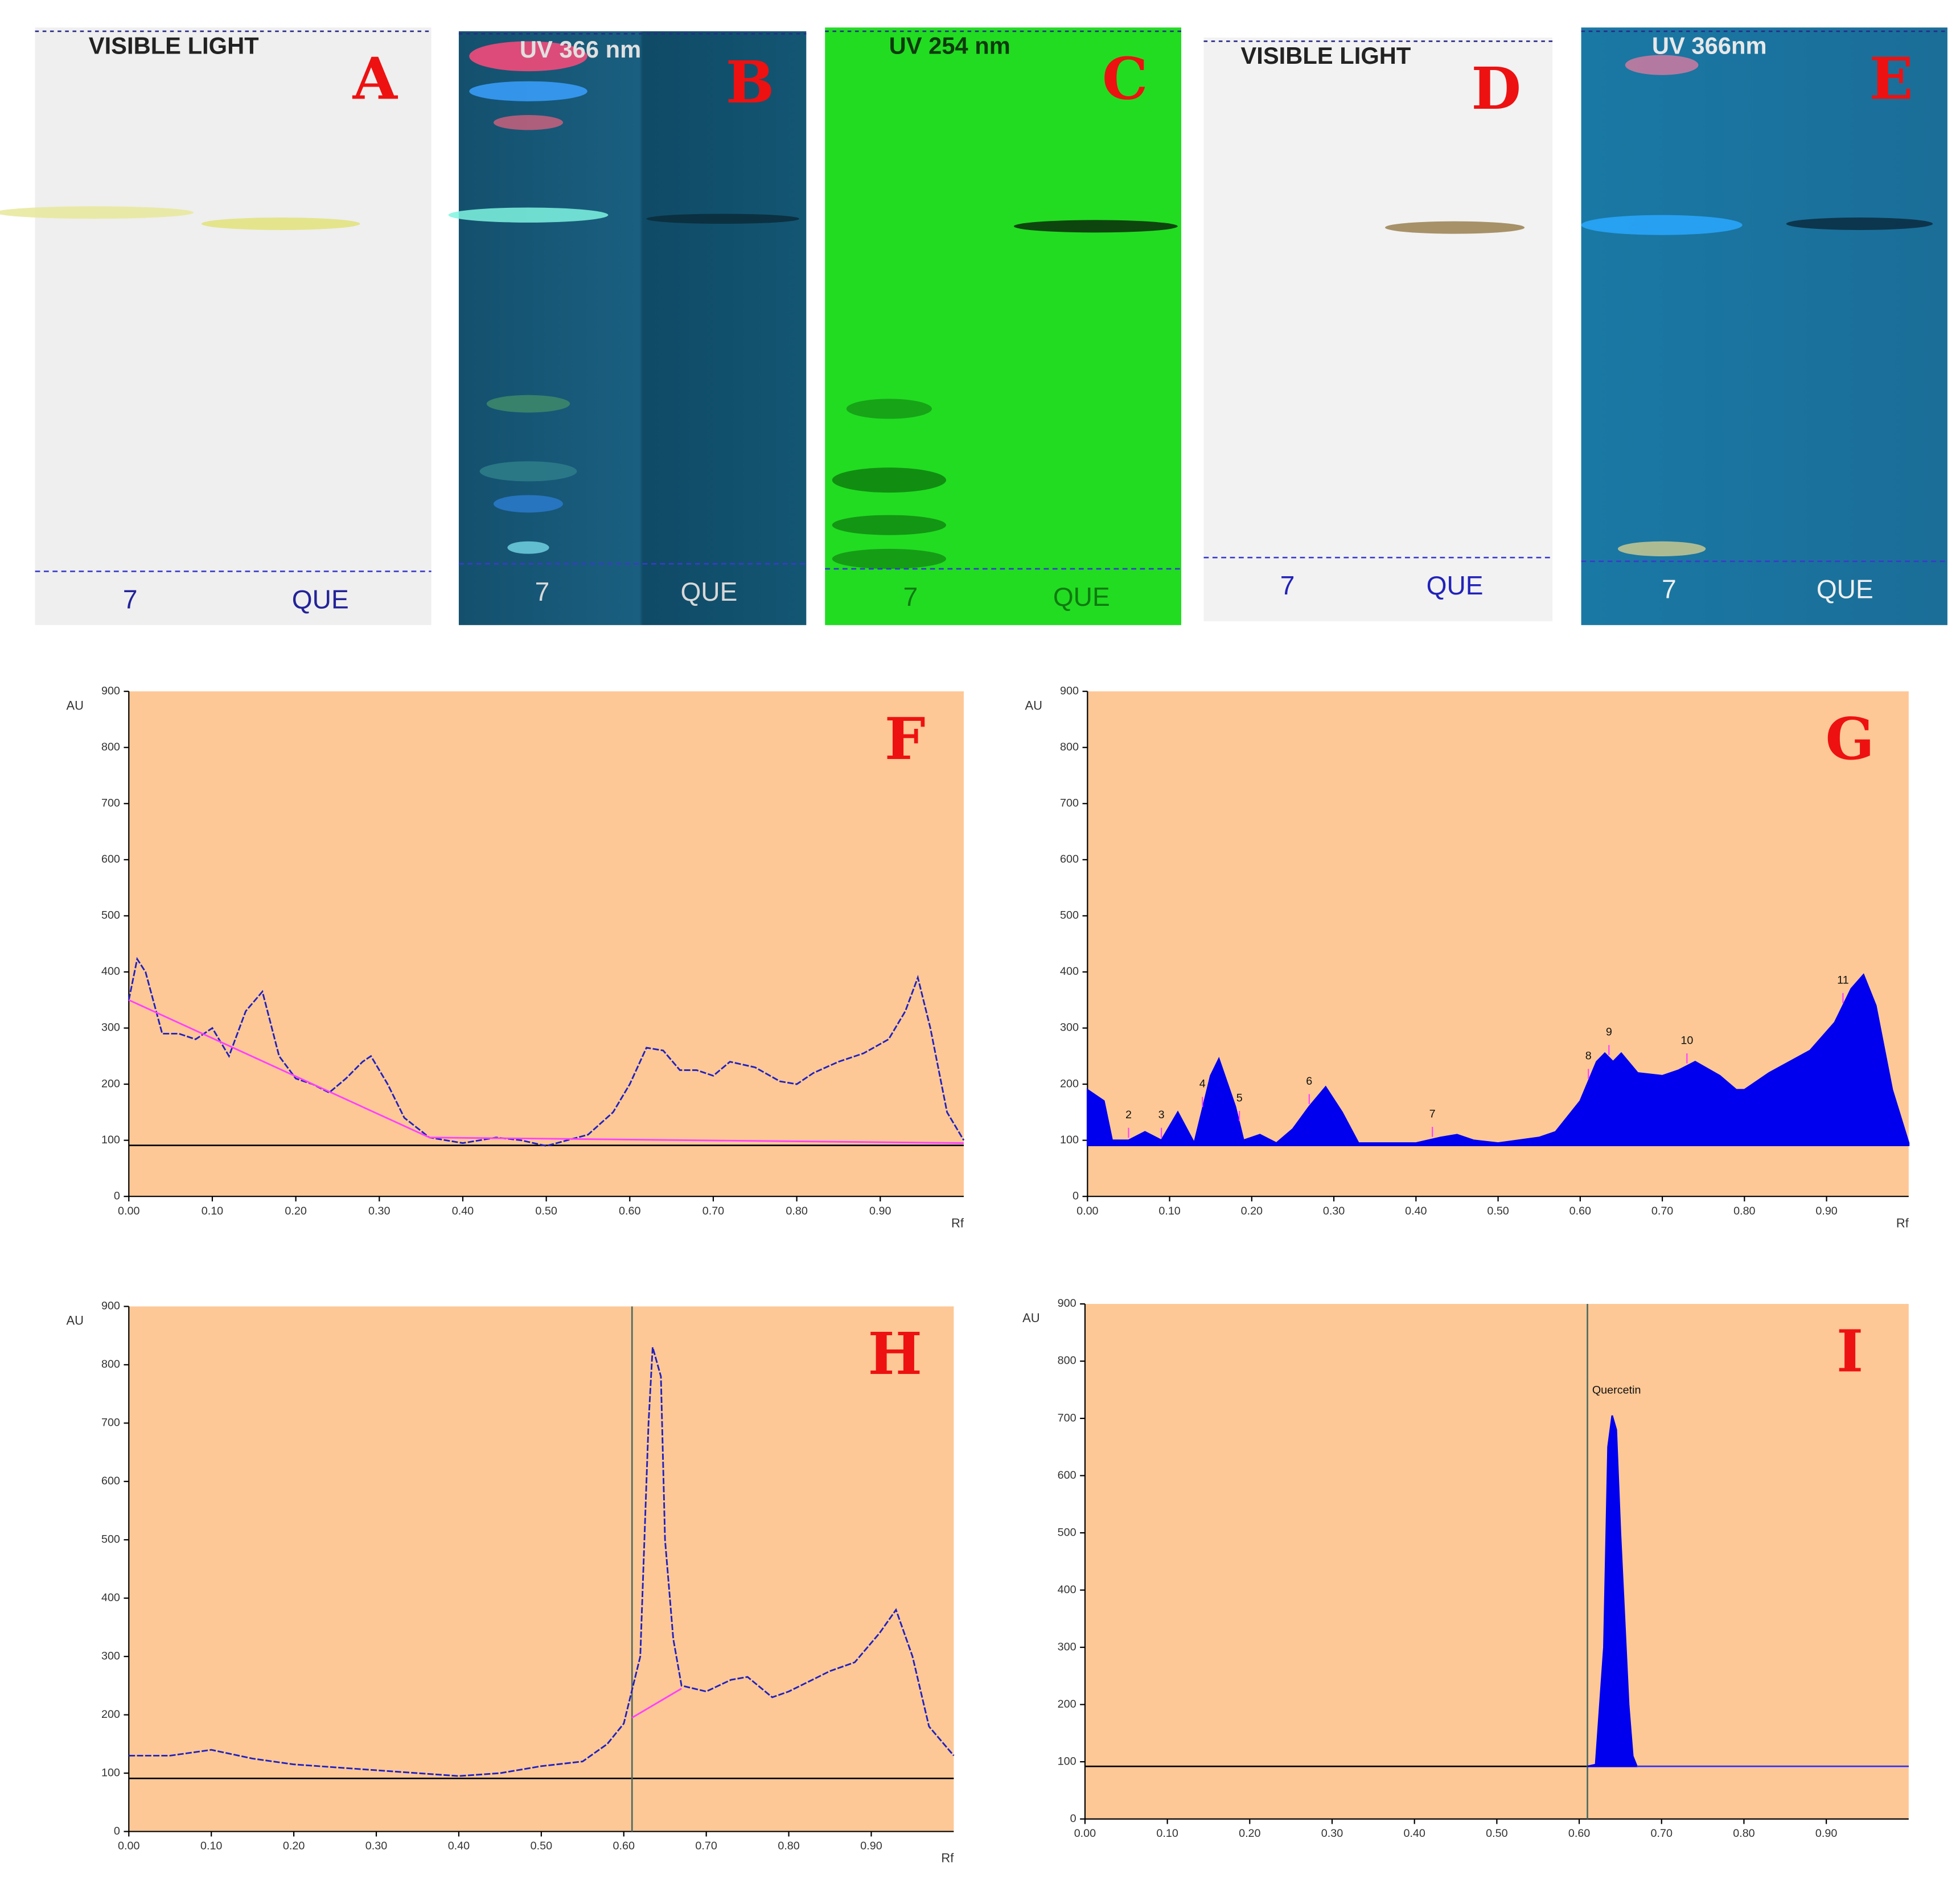 This screenshot has width=1960, height=1879. Describe the element at coordinates (1609, 1032) in the screenshot. I see `peak-label: 9` at that location.